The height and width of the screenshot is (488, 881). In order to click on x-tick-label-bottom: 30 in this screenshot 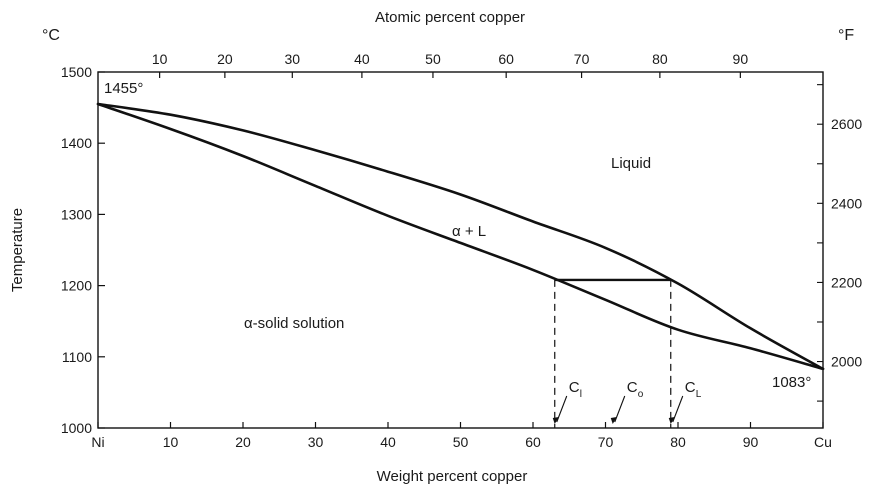, I will do `click(316, 442)`.